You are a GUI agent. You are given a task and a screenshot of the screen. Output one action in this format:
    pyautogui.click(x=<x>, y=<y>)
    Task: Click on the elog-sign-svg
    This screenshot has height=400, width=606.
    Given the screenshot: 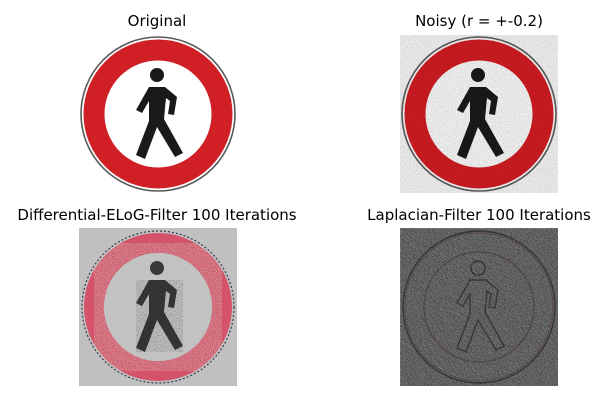 What is the action you would take?
    pyautogui.click(x=158, y=307)
    